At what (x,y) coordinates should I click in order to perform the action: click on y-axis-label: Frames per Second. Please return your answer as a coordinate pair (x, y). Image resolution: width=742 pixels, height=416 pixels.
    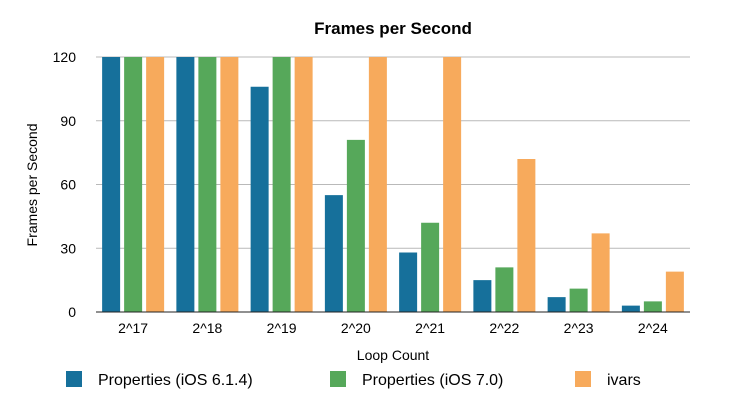
    Looking at the image, I should click on (32, 185).